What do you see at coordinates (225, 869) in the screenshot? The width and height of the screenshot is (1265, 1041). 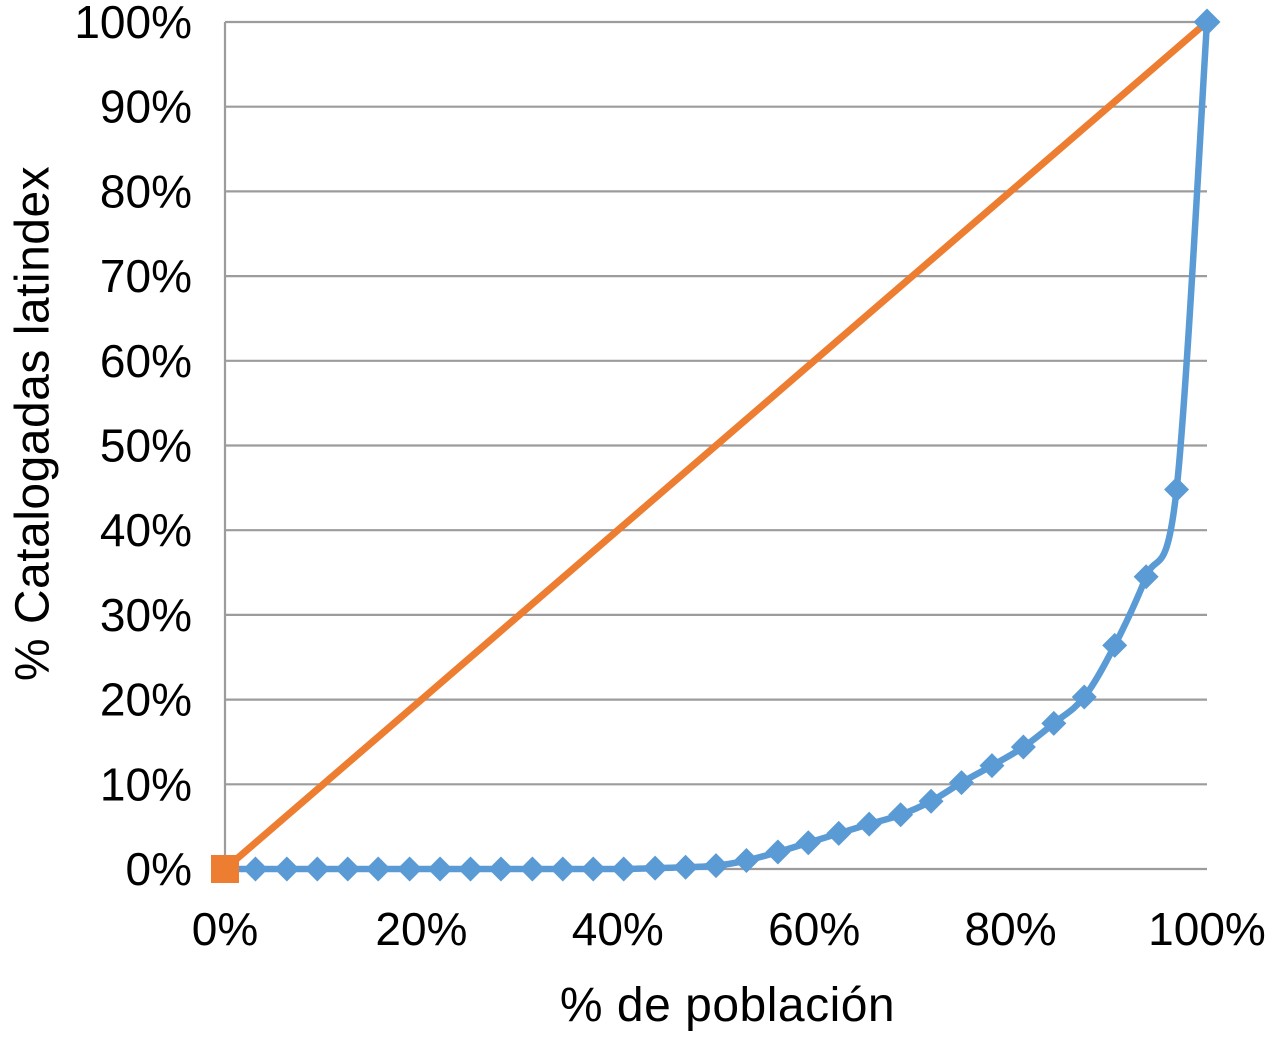 I see `origin-square-marker` at bounding box center [225, 869].